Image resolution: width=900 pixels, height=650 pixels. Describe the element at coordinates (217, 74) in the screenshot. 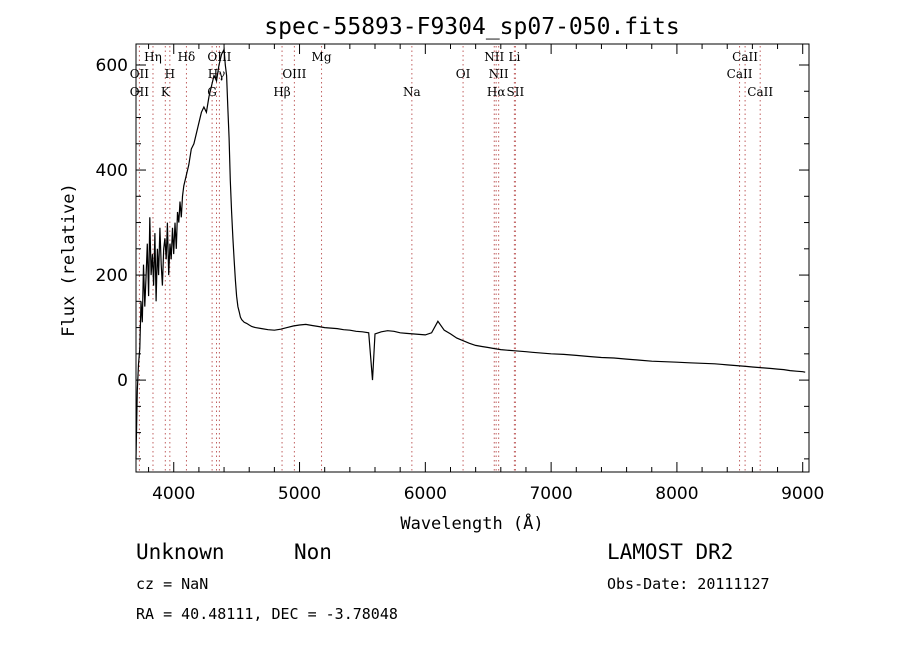

I see `line-label-7: Hγ` at that location.